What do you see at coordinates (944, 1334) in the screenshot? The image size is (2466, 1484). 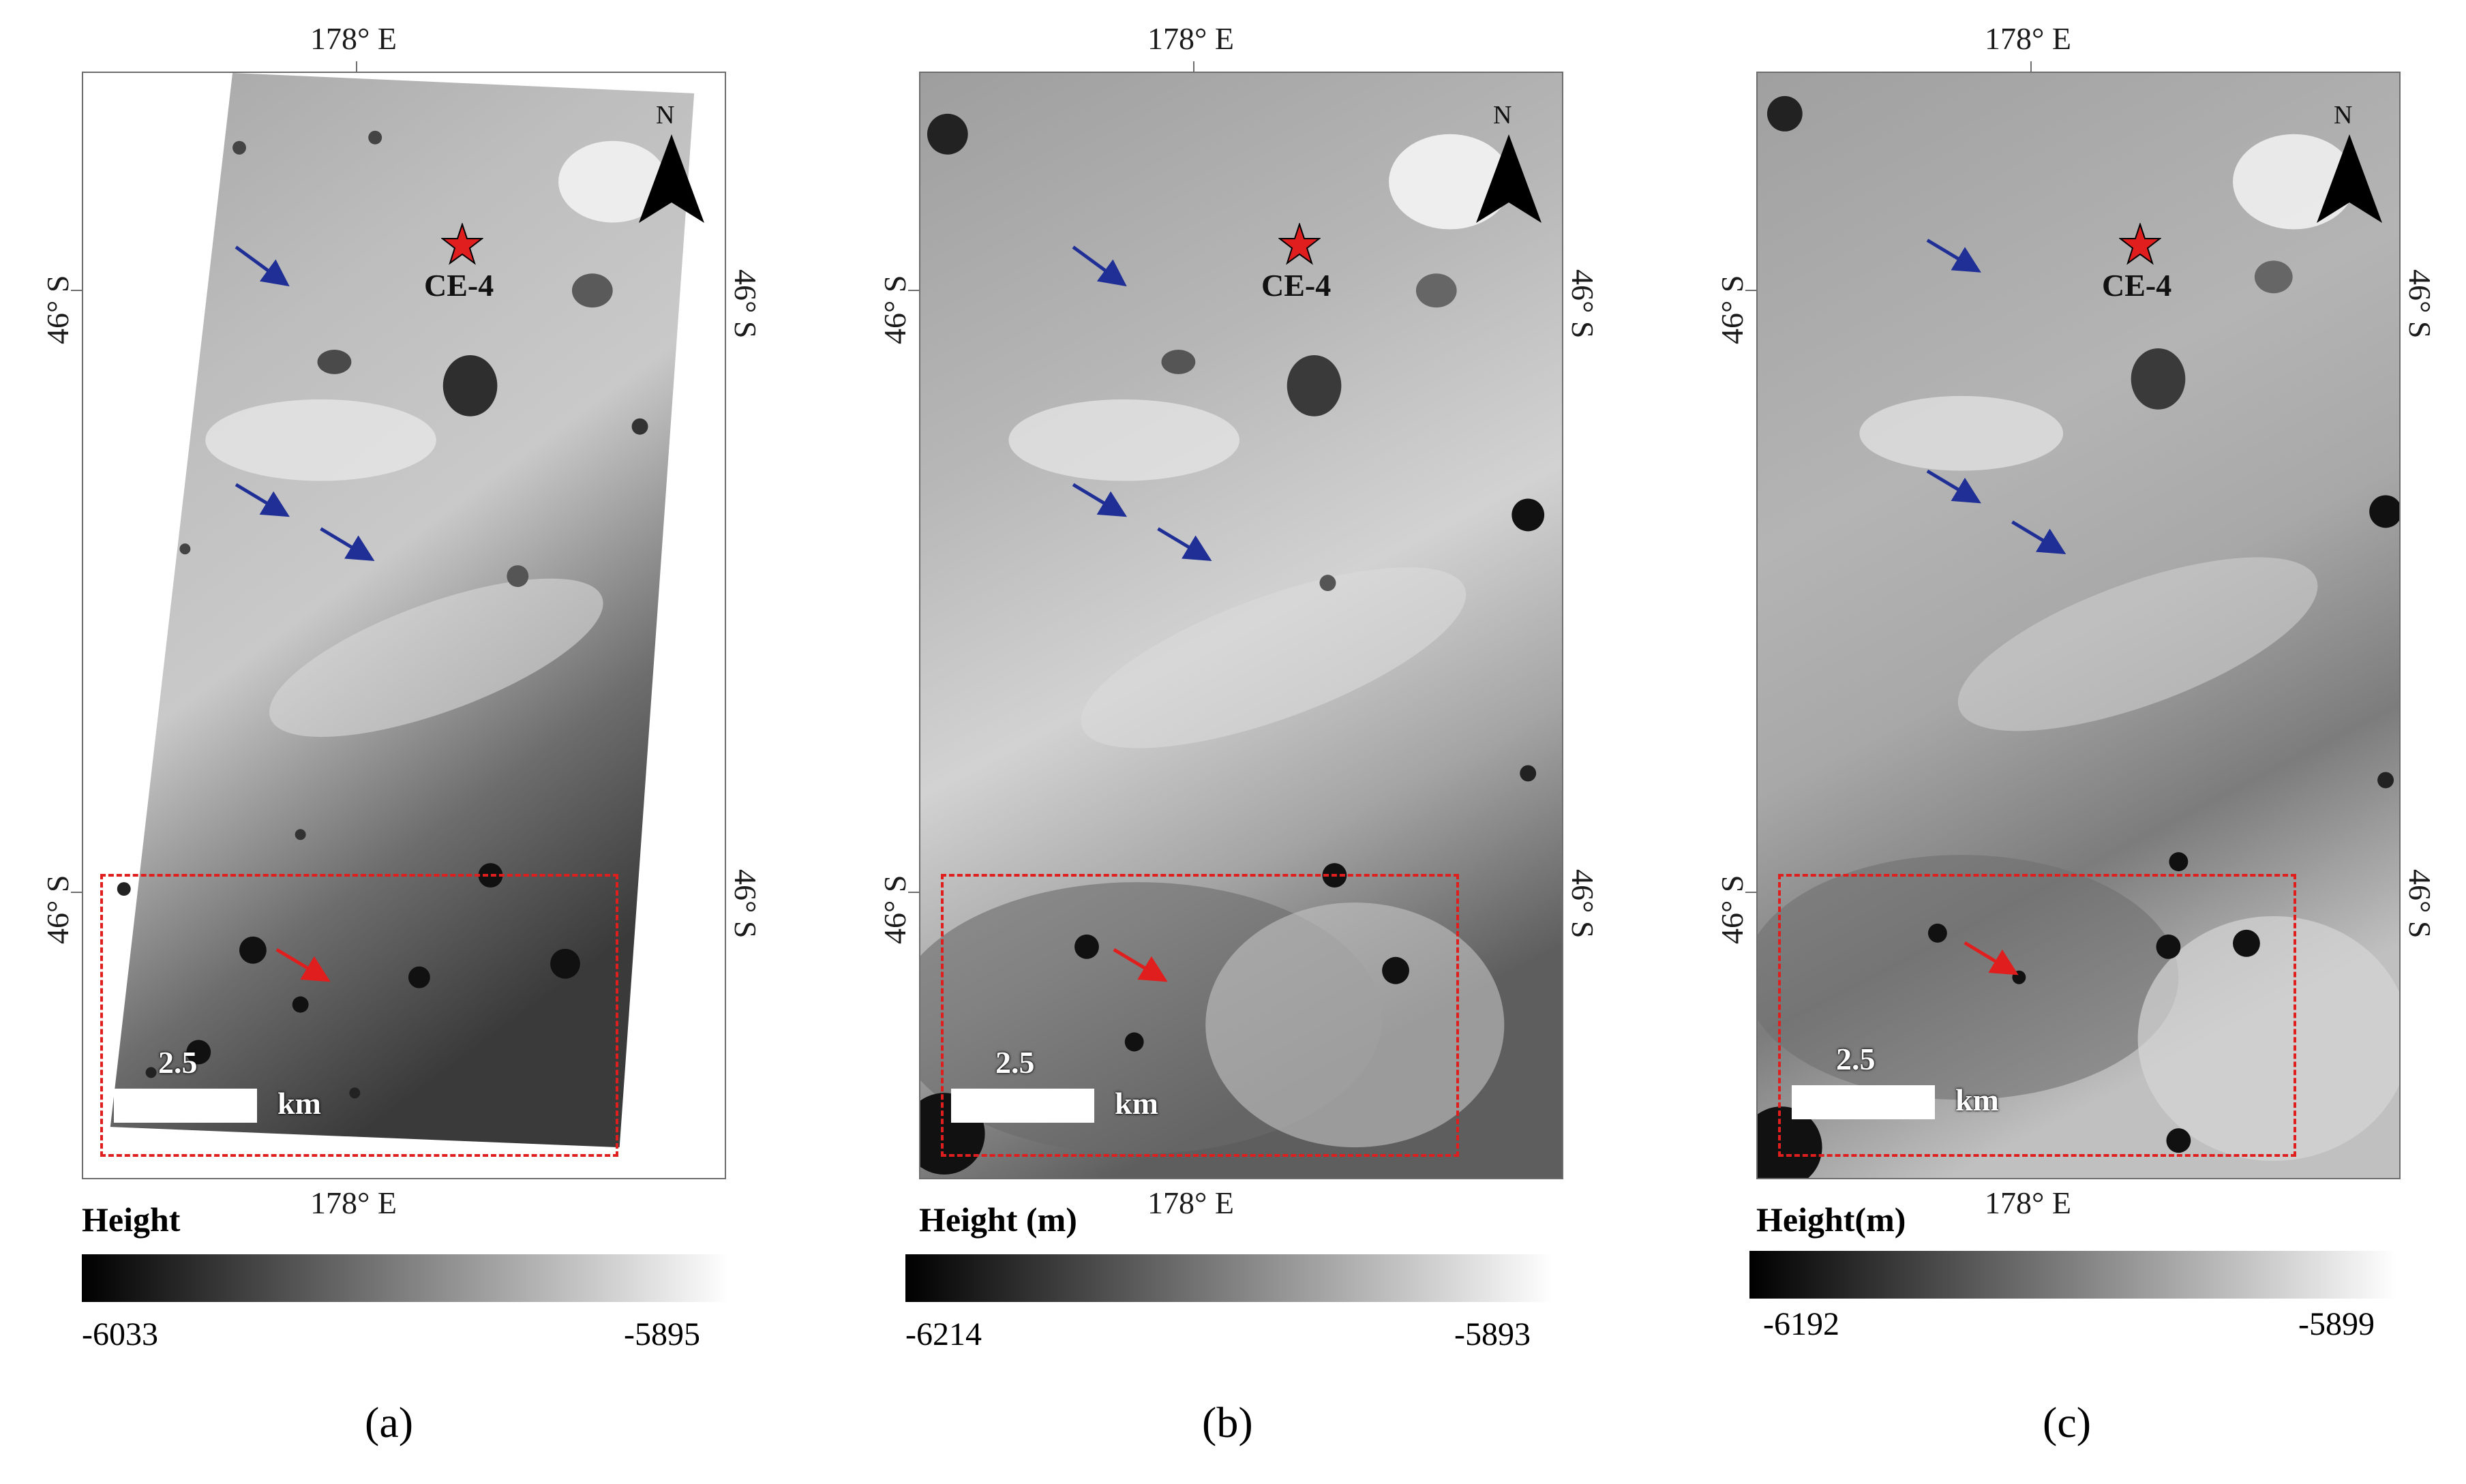 I see `legend-min: -6214` at bounding box center [944, 1334].